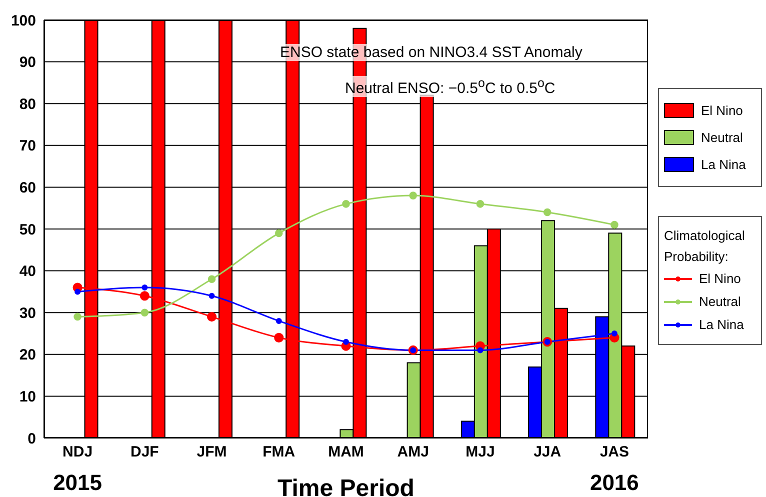 Image resolution: width=766 pixels, height=497 pixels. I want to click on x-tick-label: DJF, so click(144, 452).